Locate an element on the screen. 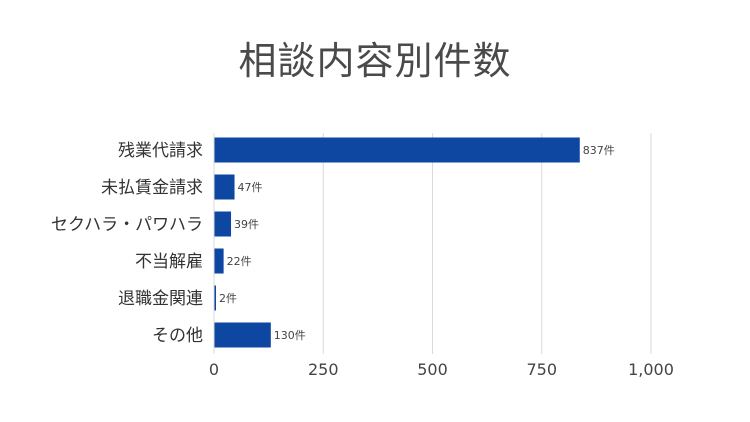 The height and width of the screenshot is (422, 750). data-label: 837件 is located at coordinates (599, 150).